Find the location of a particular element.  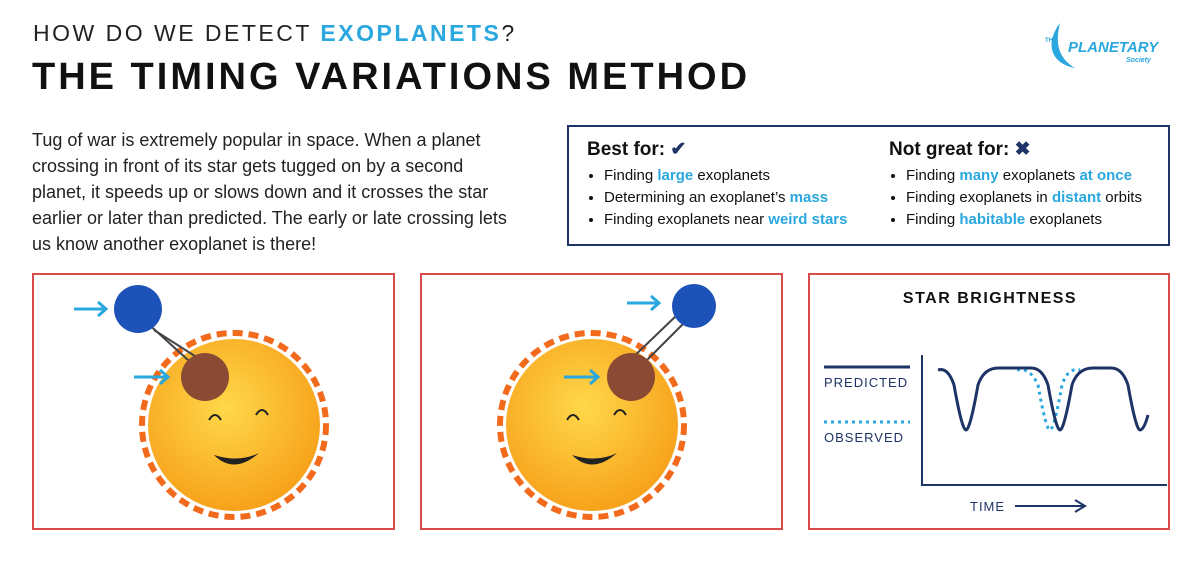

t: Finding exoplanets near is located at coordinates (686, 219).